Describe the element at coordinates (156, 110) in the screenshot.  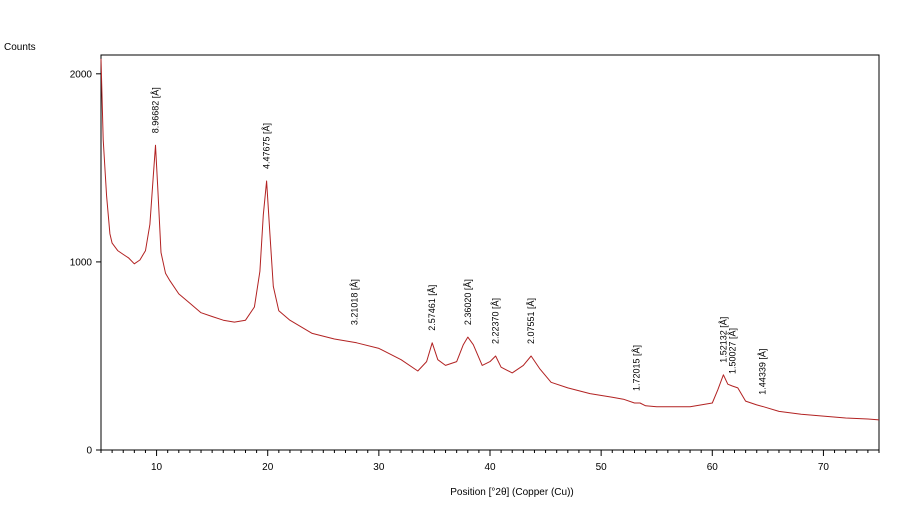
I see `peak-label: 8.96682 [Å]` at that location.